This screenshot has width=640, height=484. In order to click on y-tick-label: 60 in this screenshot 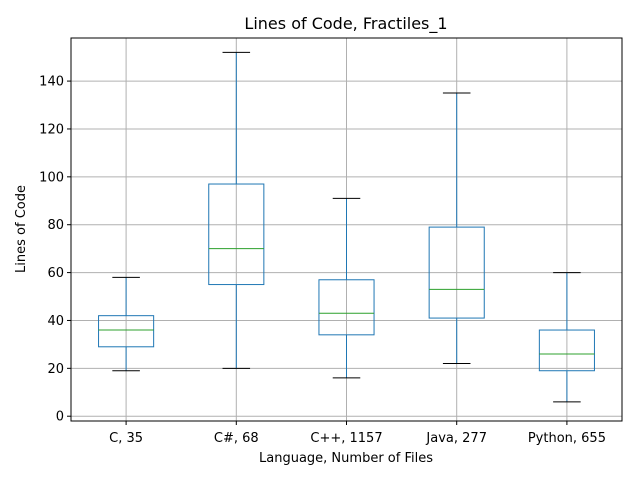, I will do `click(55, 273)`.